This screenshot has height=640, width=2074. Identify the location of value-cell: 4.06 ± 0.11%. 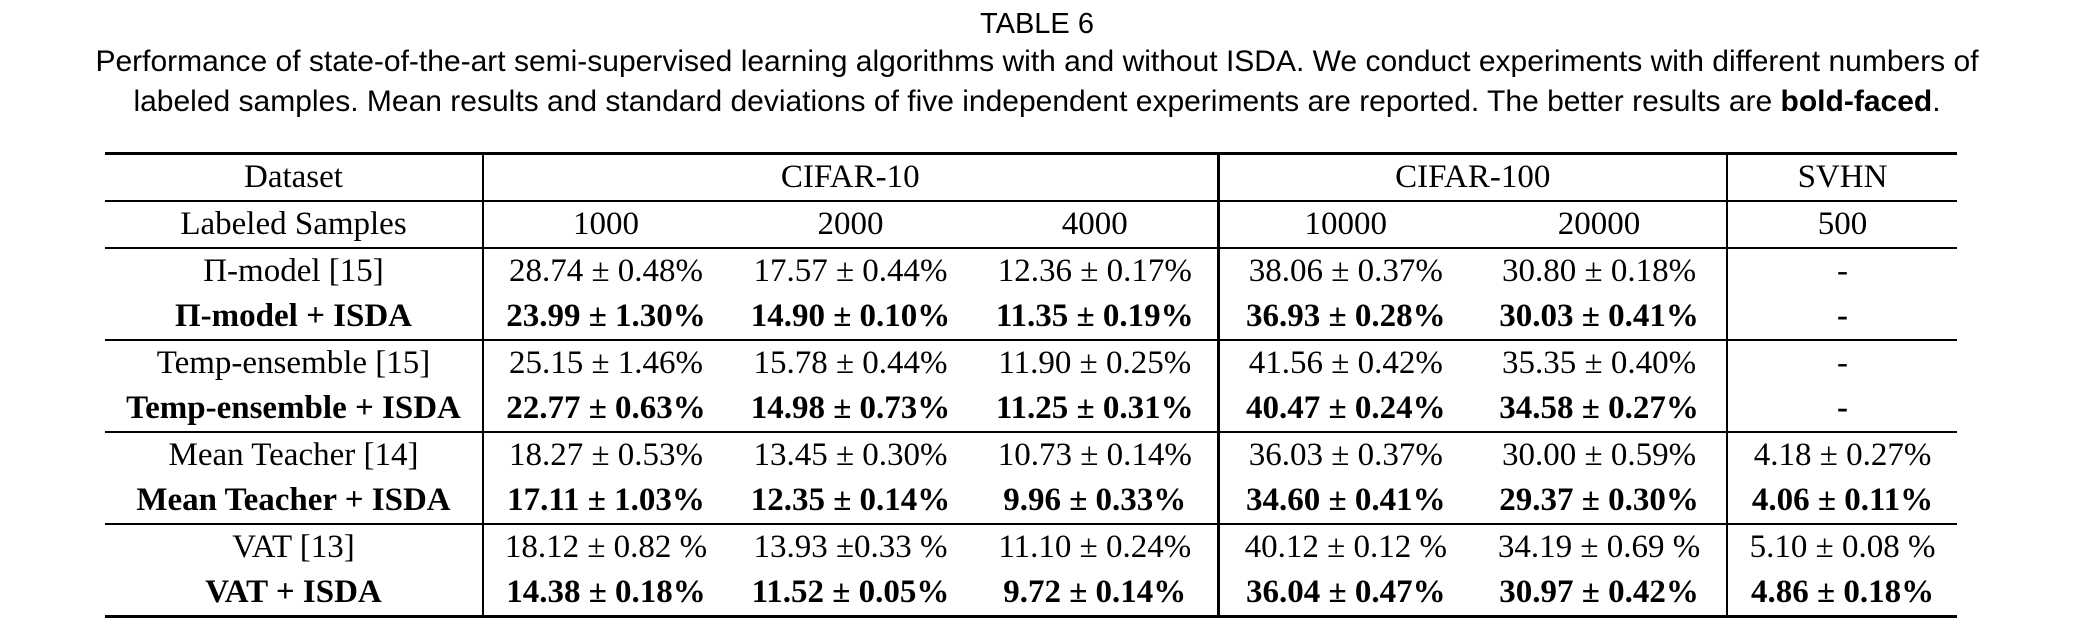
(1842, 501).